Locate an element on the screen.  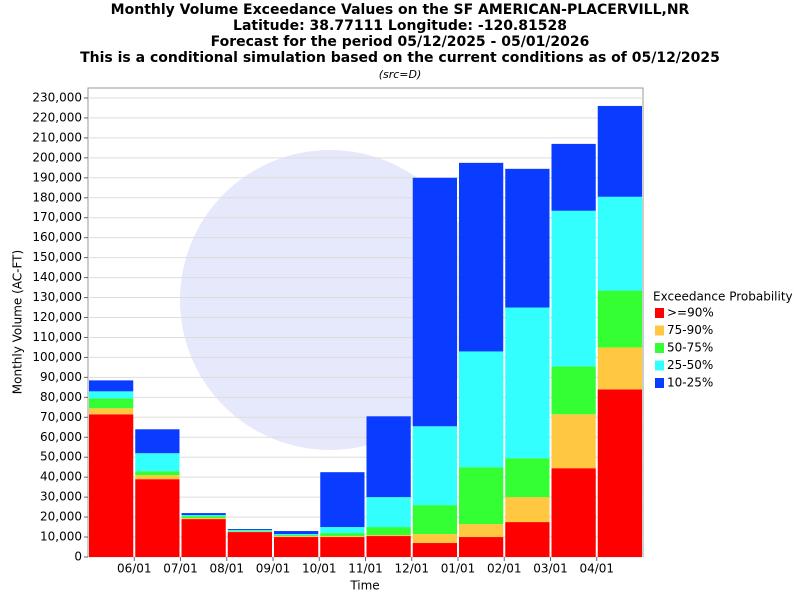
x-tick-label: 02/01 is located at coordinates (504, 569).